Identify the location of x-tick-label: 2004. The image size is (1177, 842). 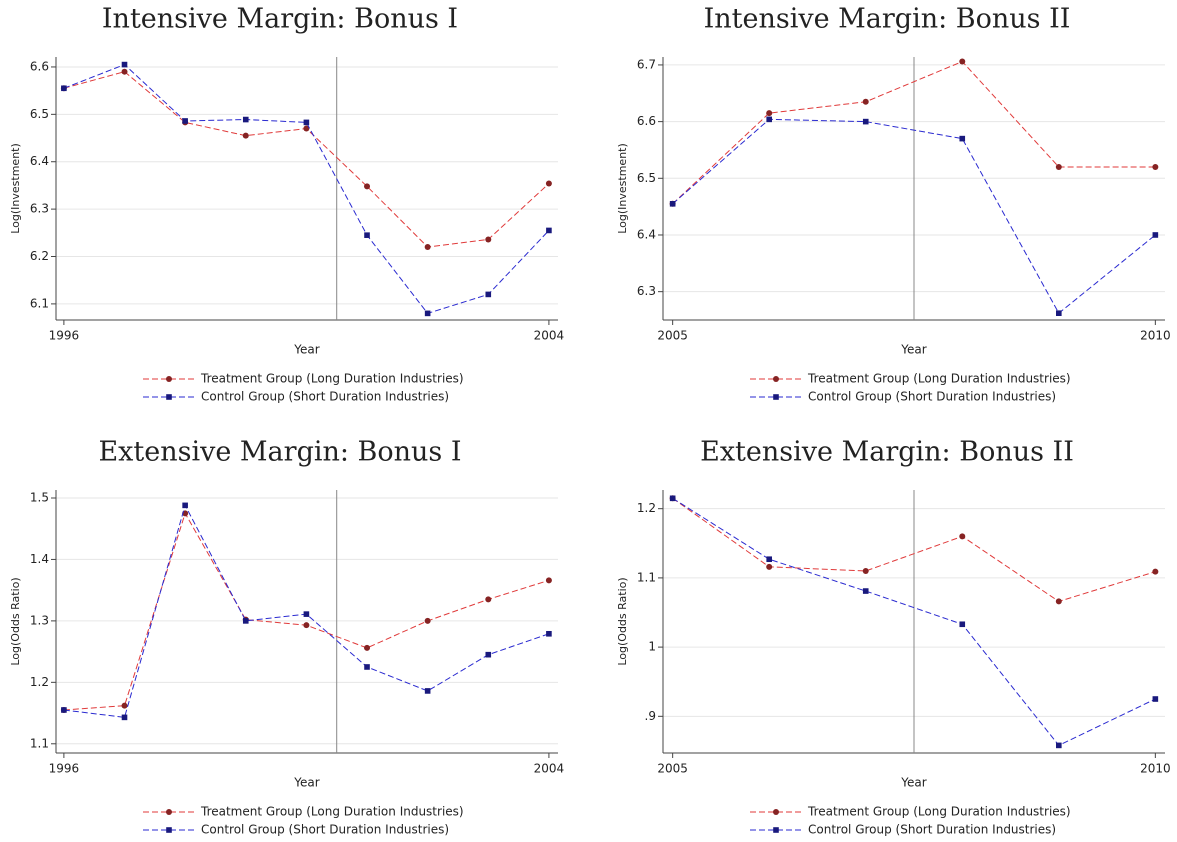
(549, 769).